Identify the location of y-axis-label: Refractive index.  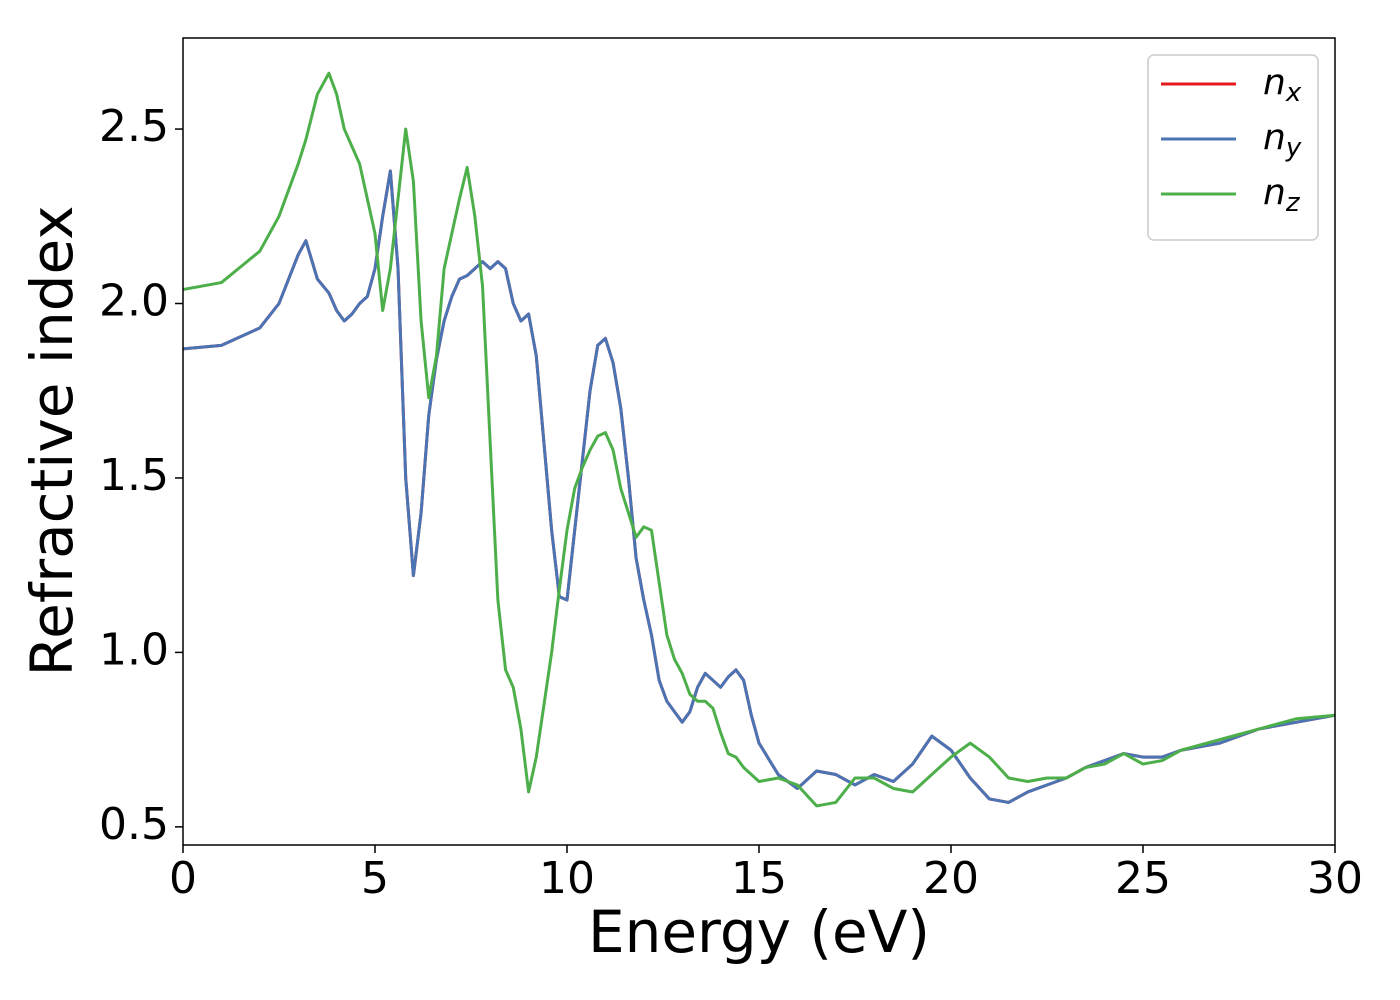
(52, 440).